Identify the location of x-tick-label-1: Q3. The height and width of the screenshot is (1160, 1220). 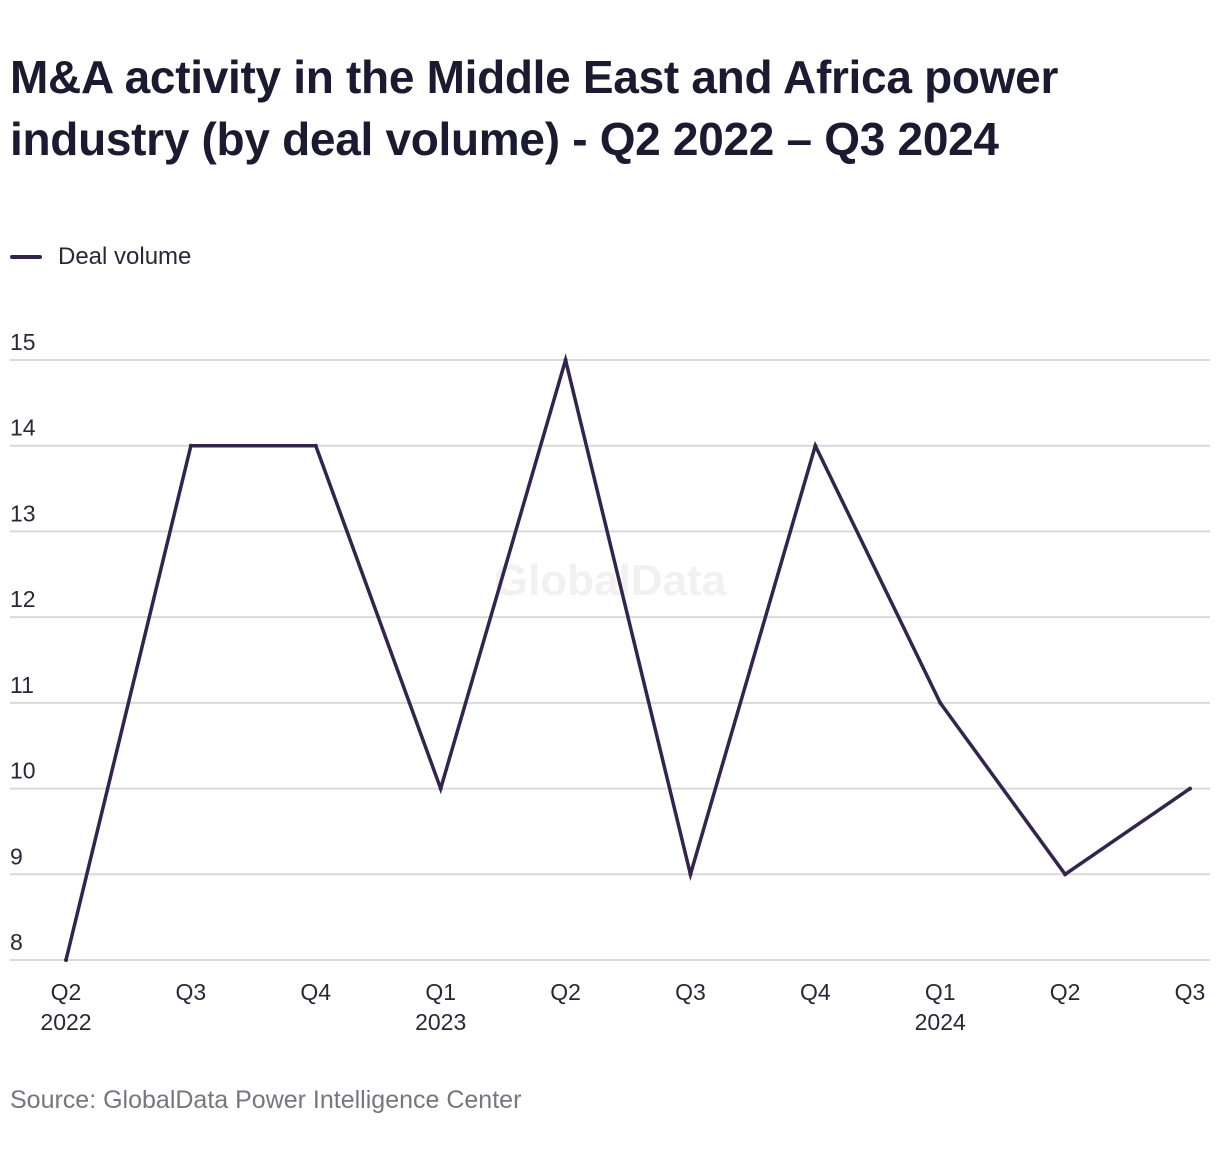
(191, 992).